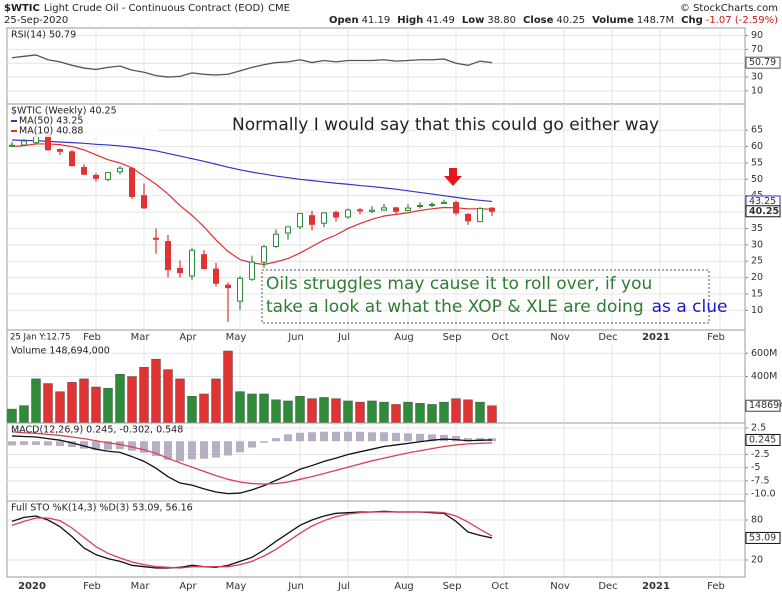  What do you see at coordinates (51, 121) in the screenshot?
I see `legend-label: MA(50) 43.25` at bounding box center [51, 121].